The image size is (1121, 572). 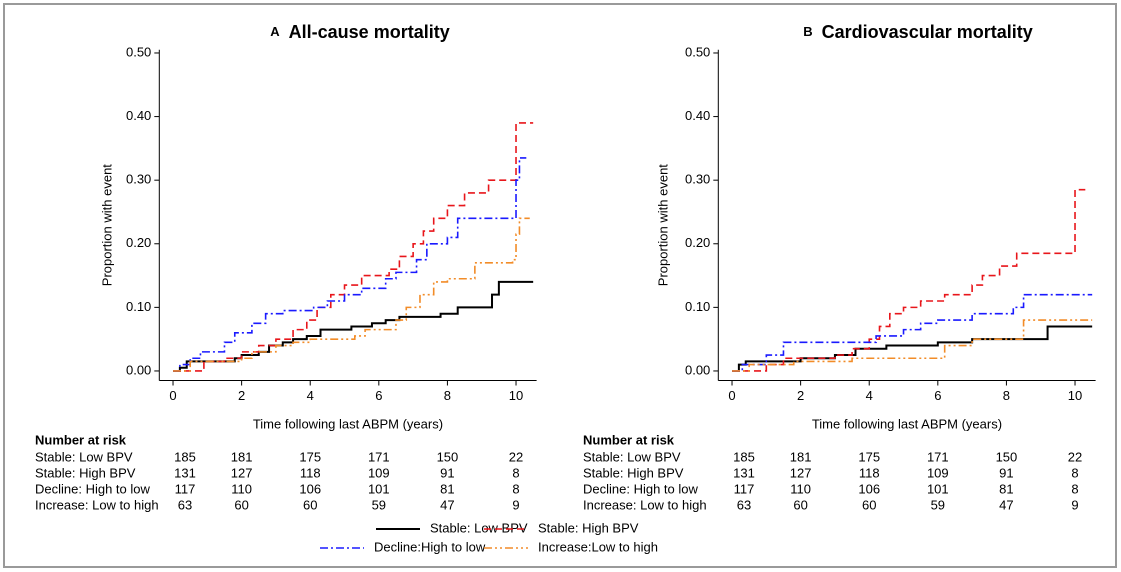 What do you see at coordinates (588, 527) in the screenshot?
I see `legend-label: Stable: High BPV` at bounding box center [588, 527].